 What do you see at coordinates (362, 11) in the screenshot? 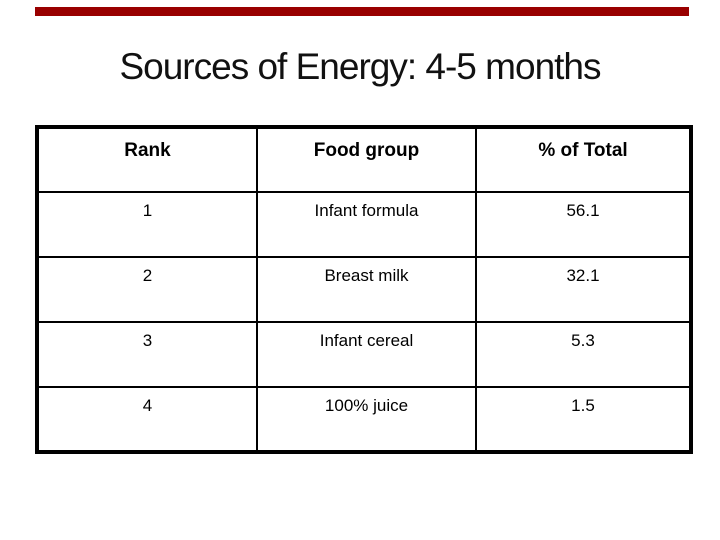
I see `slide-accent-bar` at bounding box center [362, 11].